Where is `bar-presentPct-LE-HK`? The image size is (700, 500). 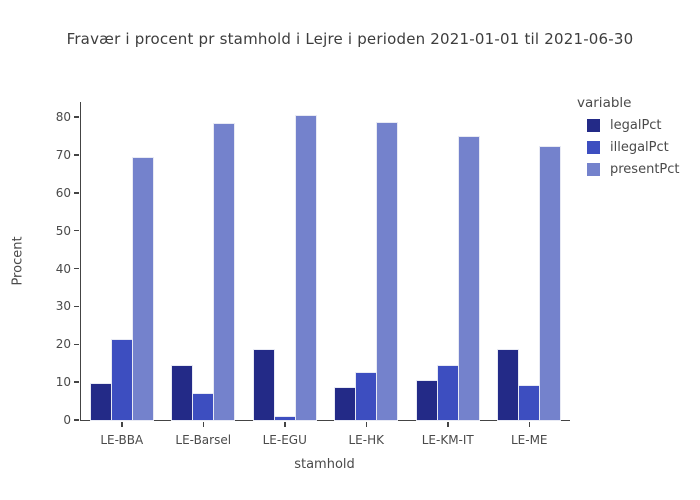
bar-presentPct-LE-HK is located at coordinates (387, 271).